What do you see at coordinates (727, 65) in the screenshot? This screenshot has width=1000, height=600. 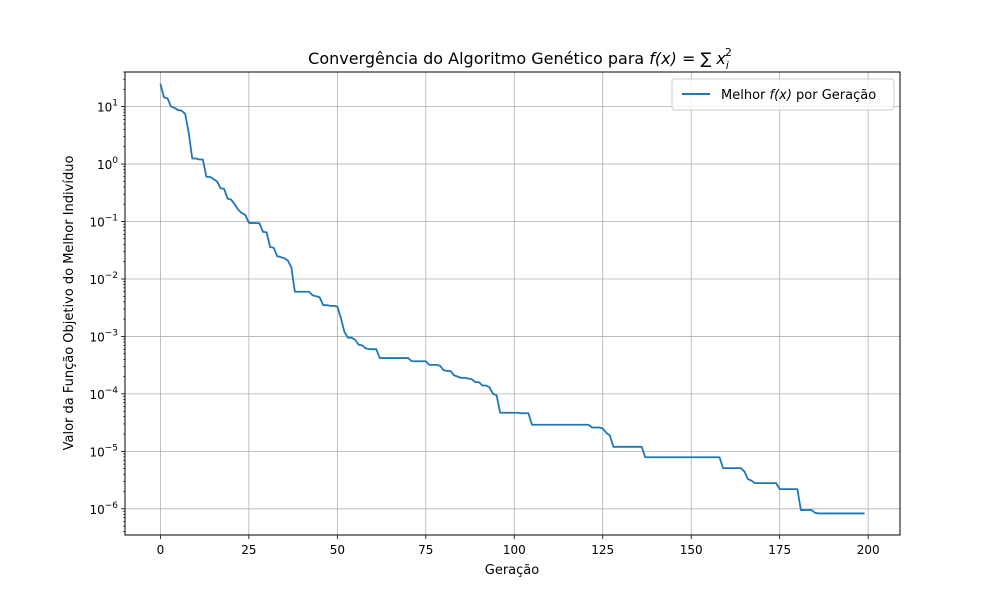 I see `chart-title-subscript: i` at bounding box center [727, 65].